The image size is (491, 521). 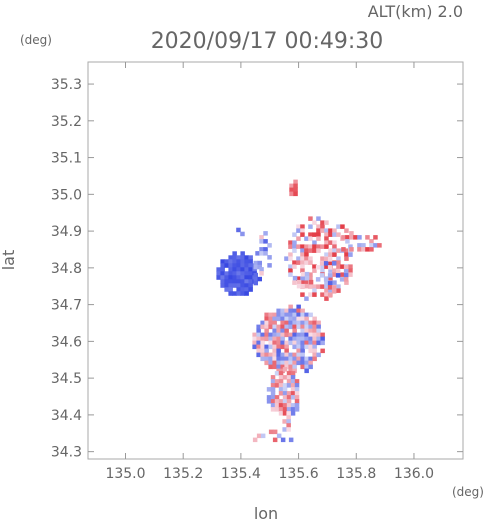 I want to click on y-tick-label: 34.5, so click(x=66, y=379).